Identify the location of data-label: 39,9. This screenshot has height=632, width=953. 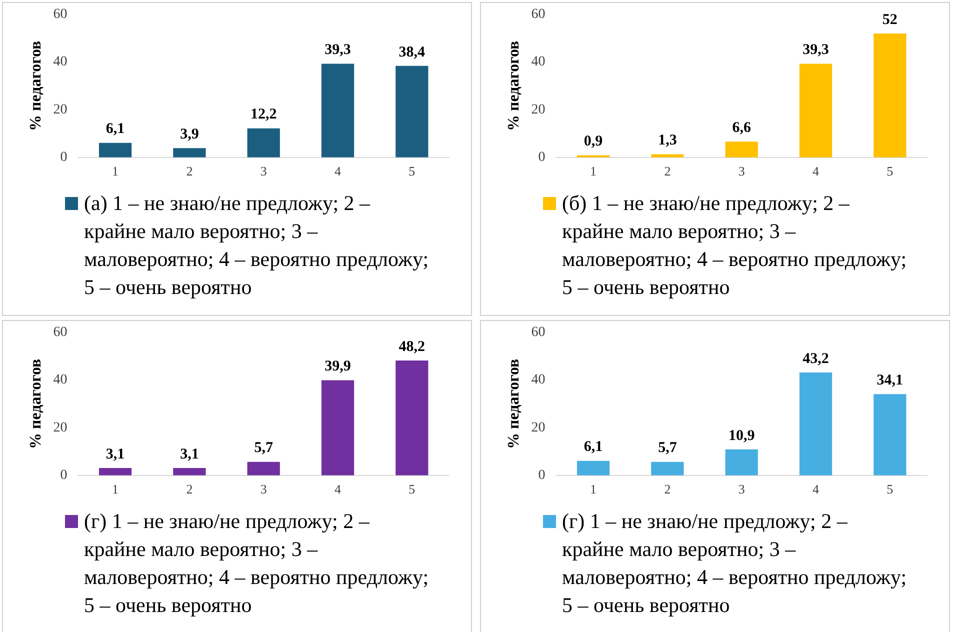
(337, 366).